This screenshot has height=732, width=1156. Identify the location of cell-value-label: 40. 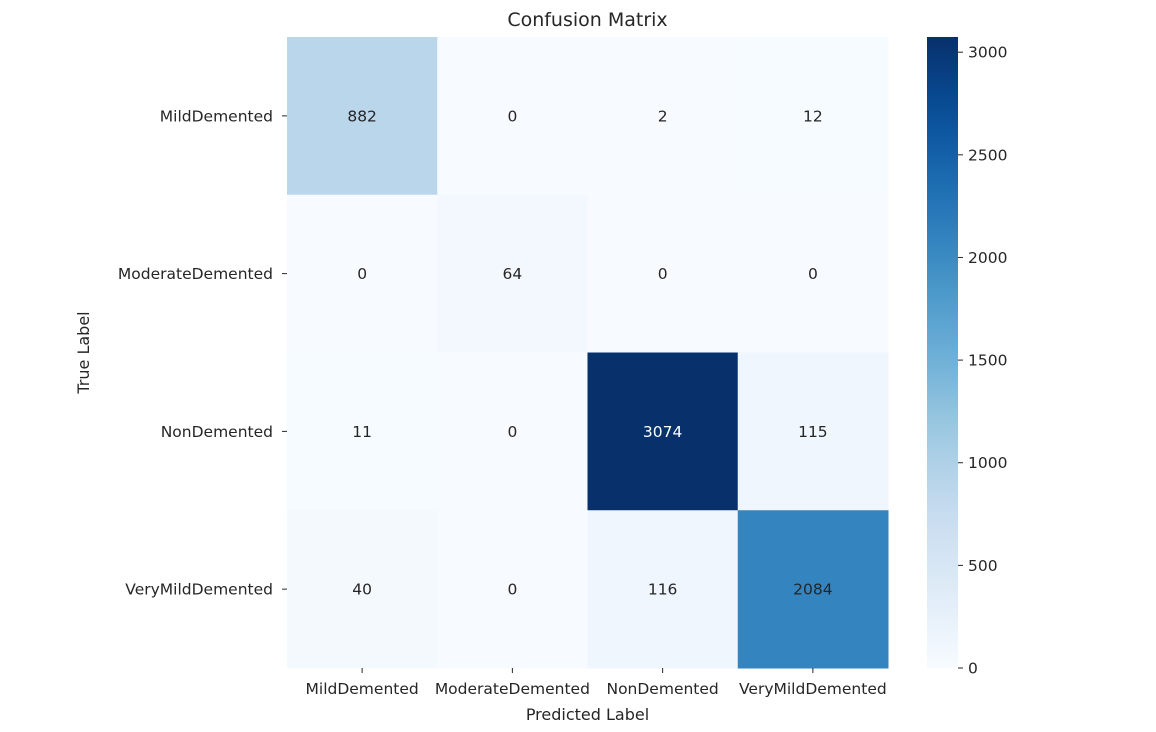
(362, 590).